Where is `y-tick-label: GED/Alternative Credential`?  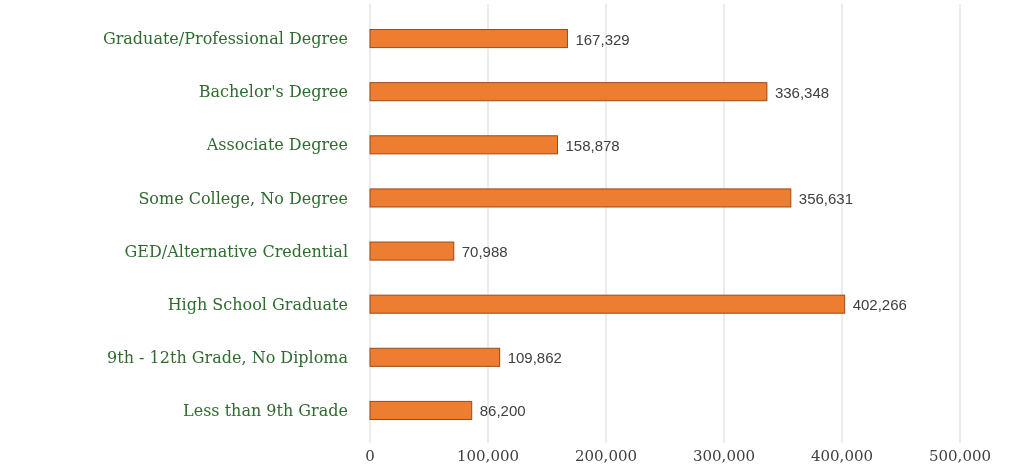 y-tick-label: GED/Alternative Credential is located at coordinates (236, 251).